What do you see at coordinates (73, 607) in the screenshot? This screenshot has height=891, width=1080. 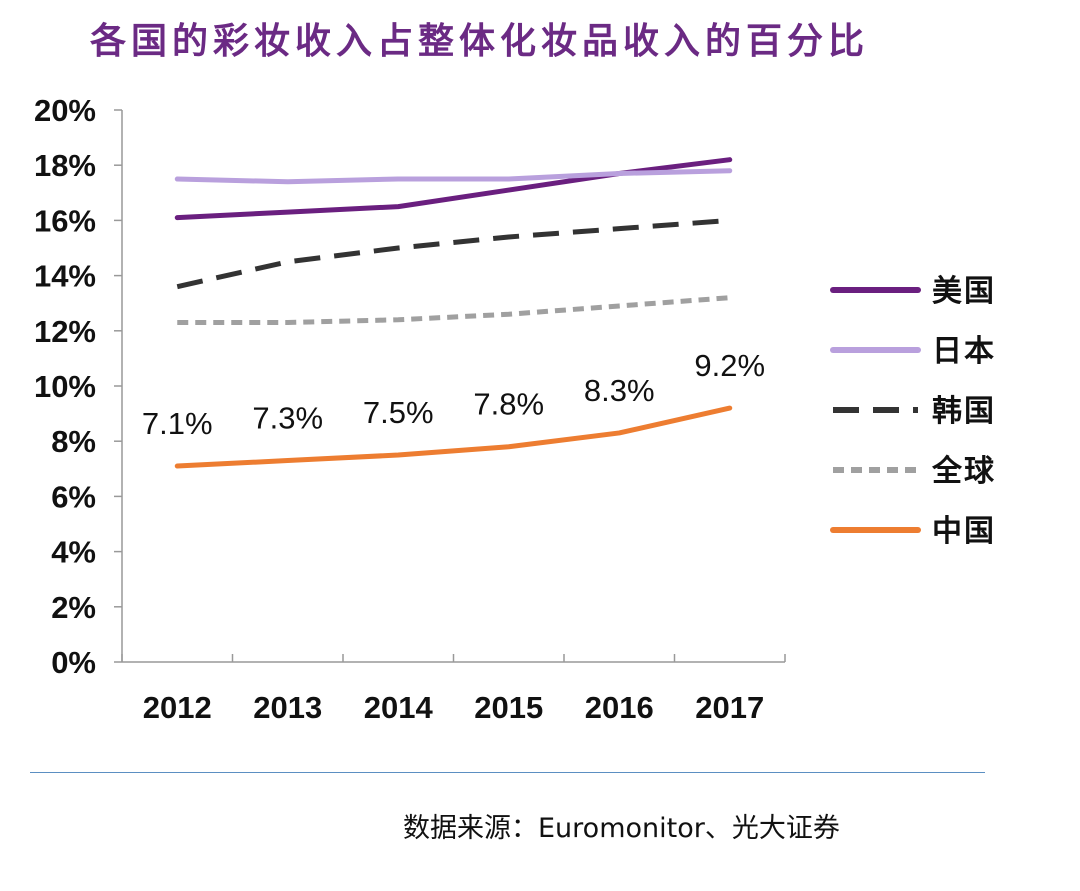 I see `y-tick-label: 2%` at bounding box center [73, 607].